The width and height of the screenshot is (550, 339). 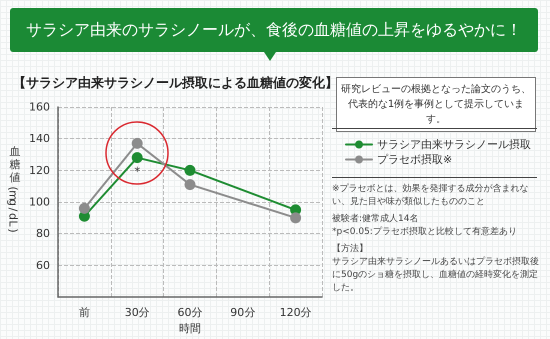 What do you see at coordinates (436, 104) in the screenshot?
I see `text: 研究レビューの根拠となった論文のうち、代表的な1例を事例として提示しています。` at bounding box center [436, 104].